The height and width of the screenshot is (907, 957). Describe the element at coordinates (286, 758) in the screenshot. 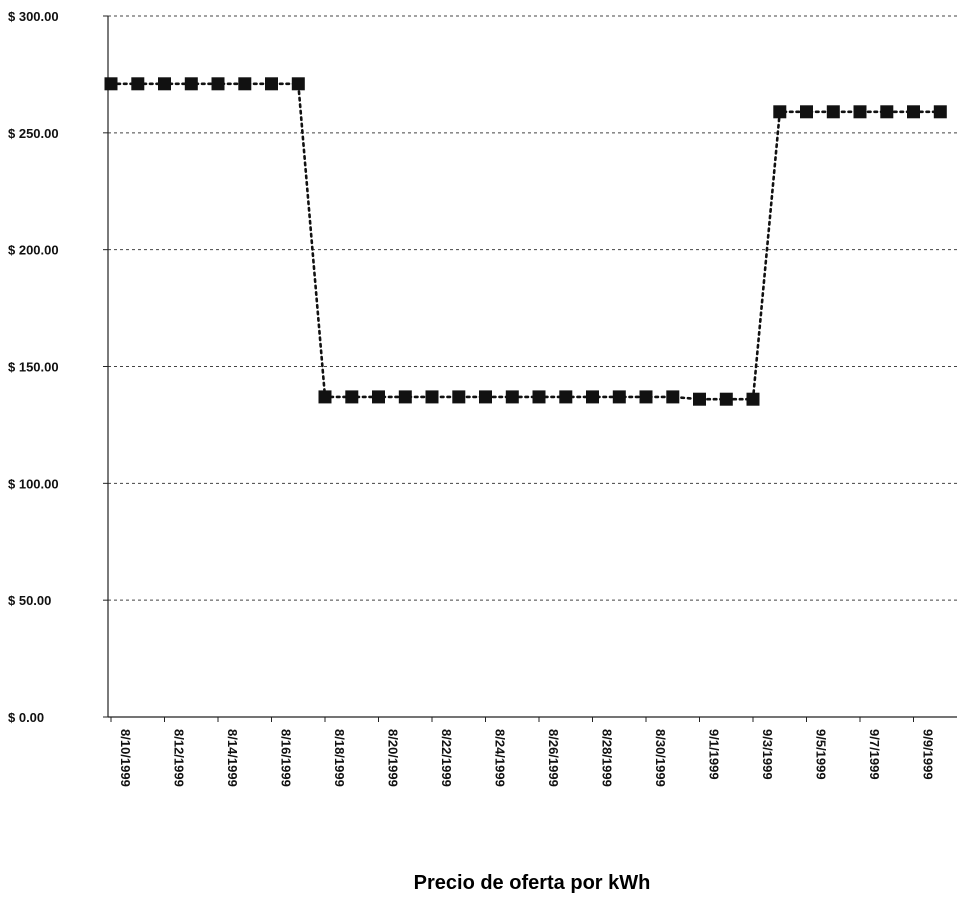

I see `x-tick-label: 8/16/1999` at that location.